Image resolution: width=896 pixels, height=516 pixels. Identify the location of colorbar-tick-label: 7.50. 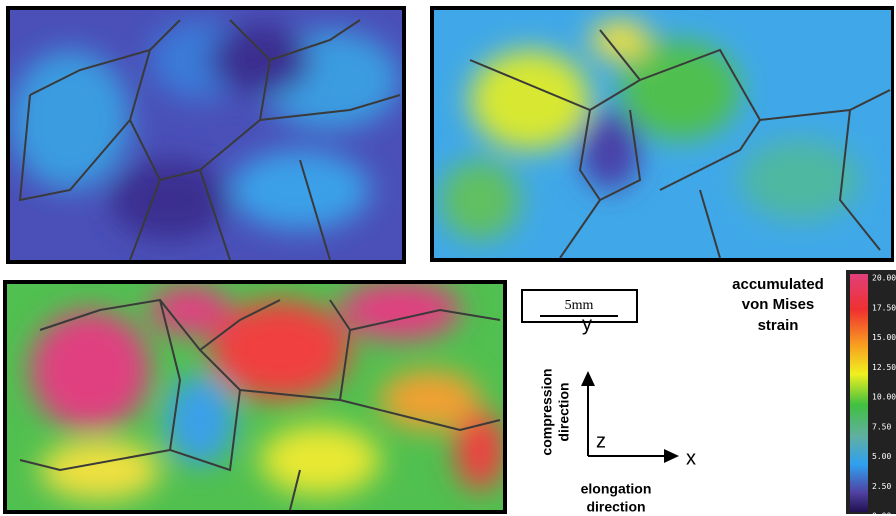
(881, 426).